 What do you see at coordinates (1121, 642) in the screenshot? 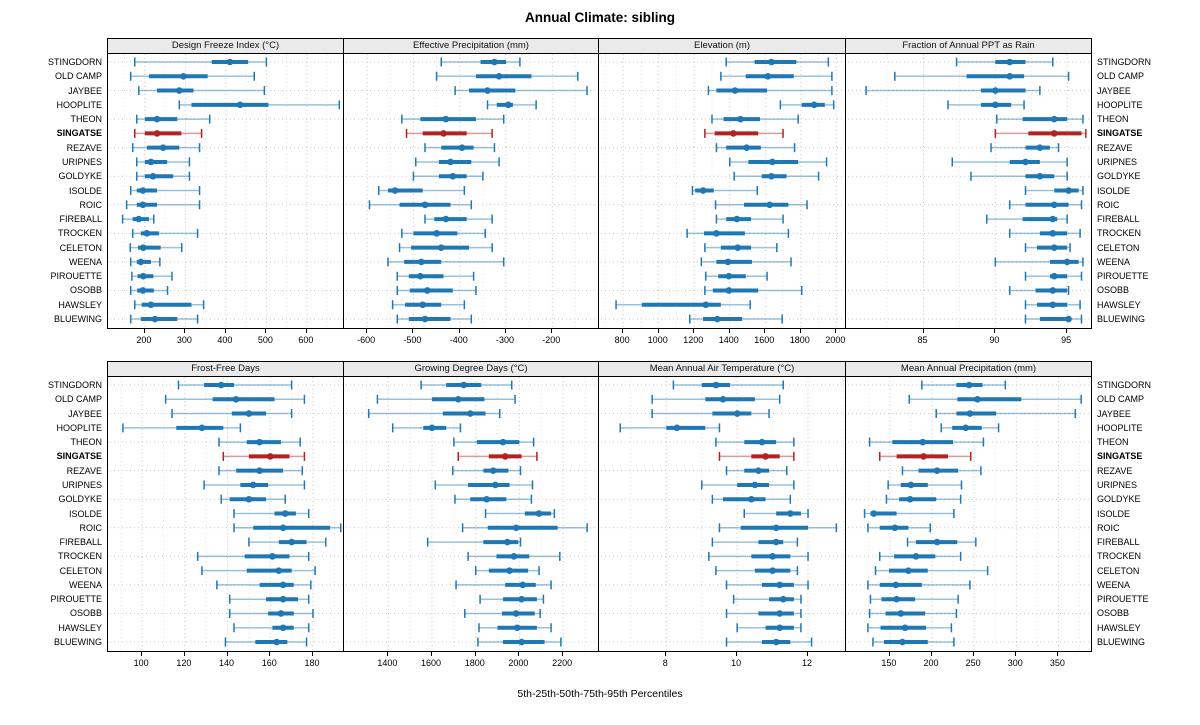
I see `site-label: BLUEWING` at bounding box center [1121, 642].